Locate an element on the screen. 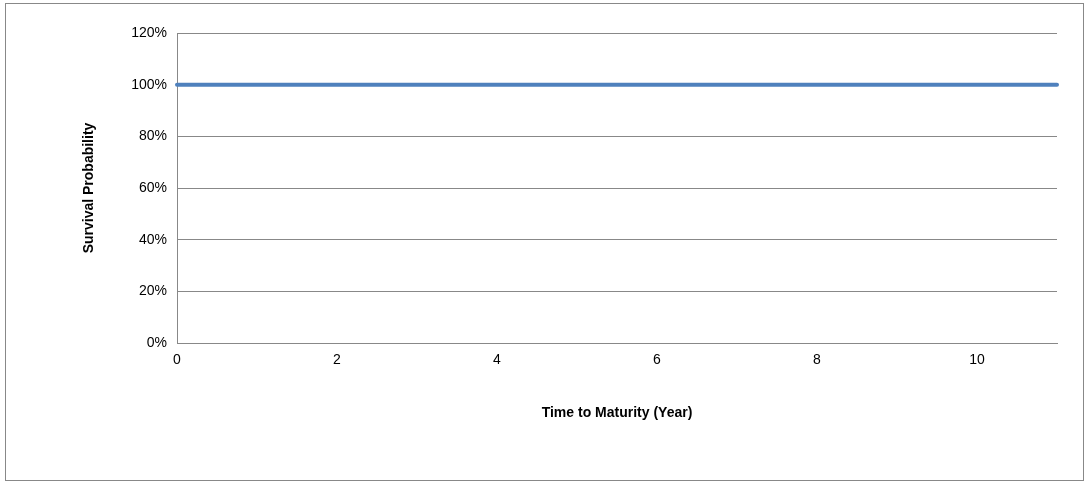  y-tick-label: 60% is located at coordinates (152, 186).